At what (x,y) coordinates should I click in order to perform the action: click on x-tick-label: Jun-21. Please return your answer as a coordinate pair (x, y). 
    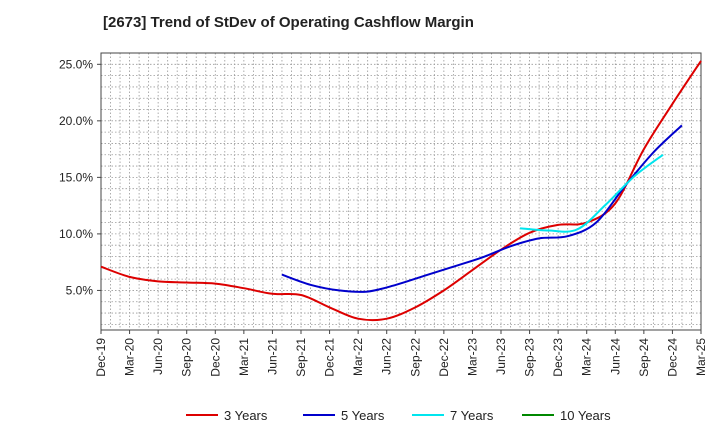
    Looking at the image, I should click on (272, 356).